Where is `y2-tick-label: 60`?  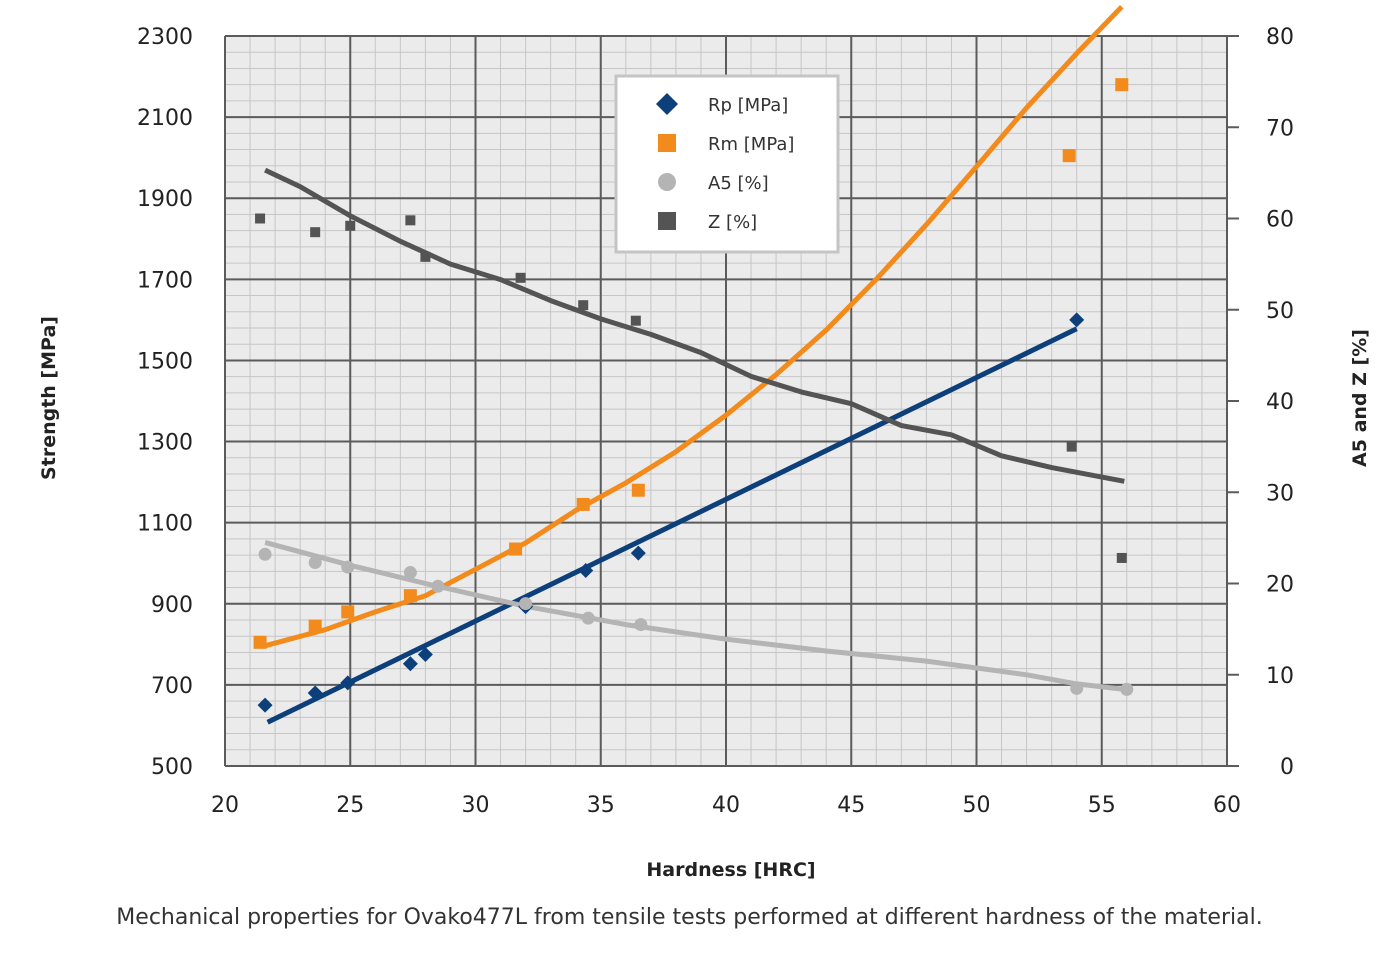 y2-tick-label: 60 is located at coordinates (1280, 220).